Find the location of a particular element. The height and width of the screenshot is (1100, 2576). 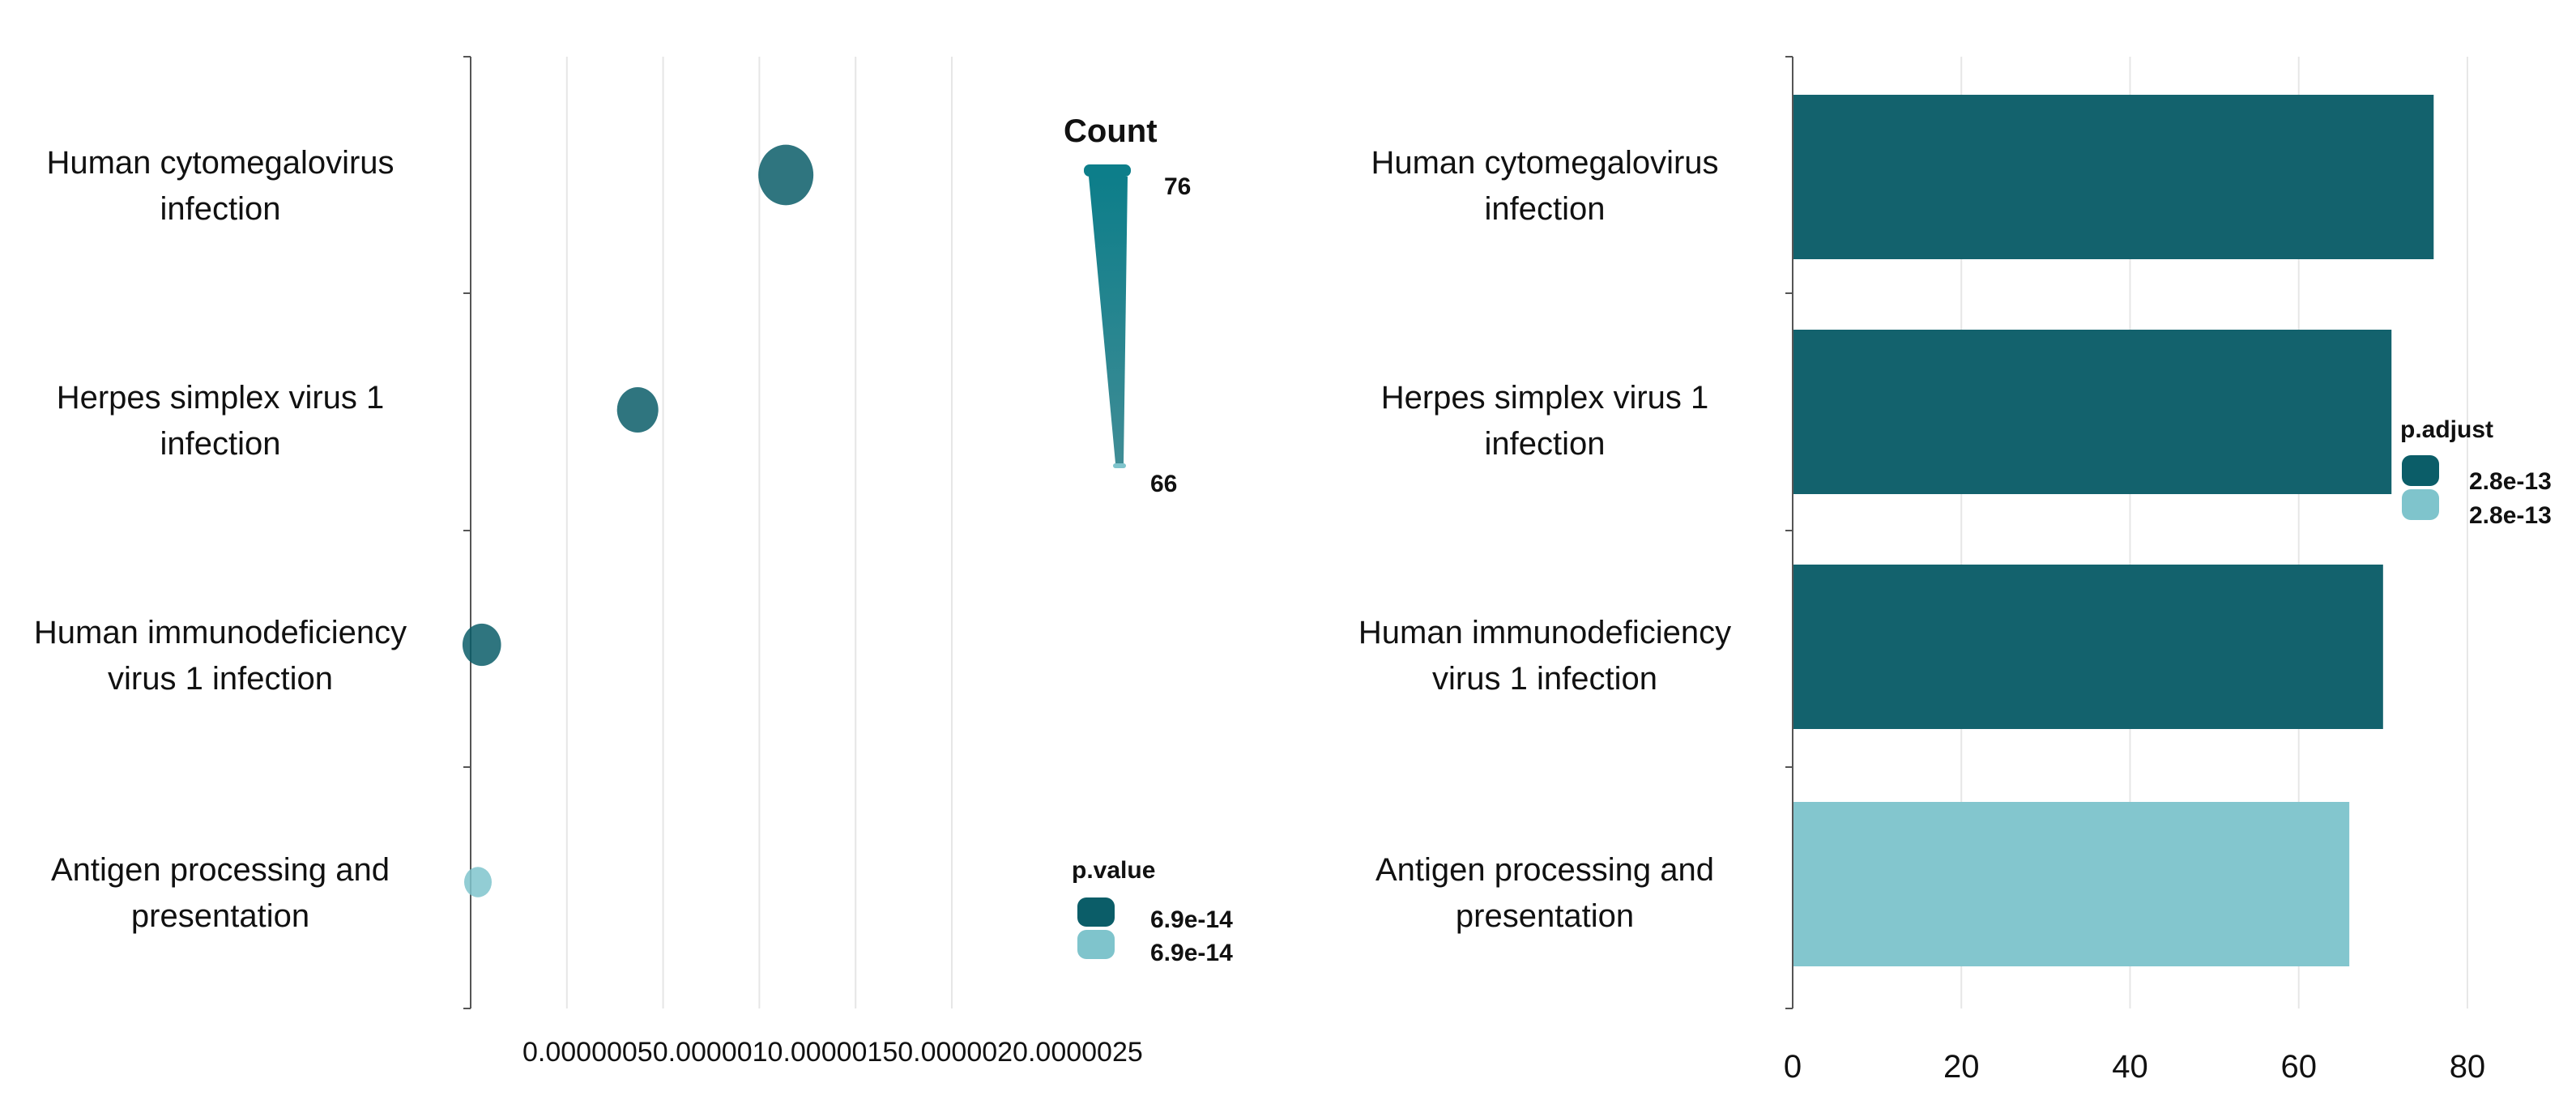

p-adjust-legend-key-dark is located at coordinates (2420, 470).